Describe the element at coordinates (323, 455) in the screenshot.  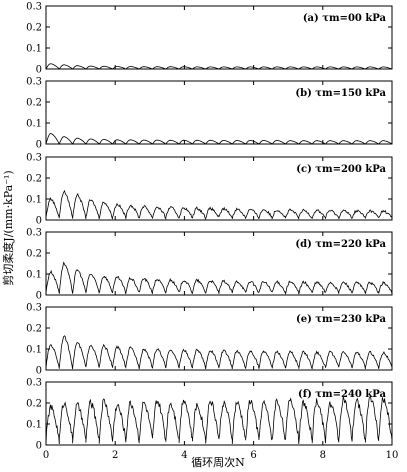
I see `x-tick-label: 8` at that location.